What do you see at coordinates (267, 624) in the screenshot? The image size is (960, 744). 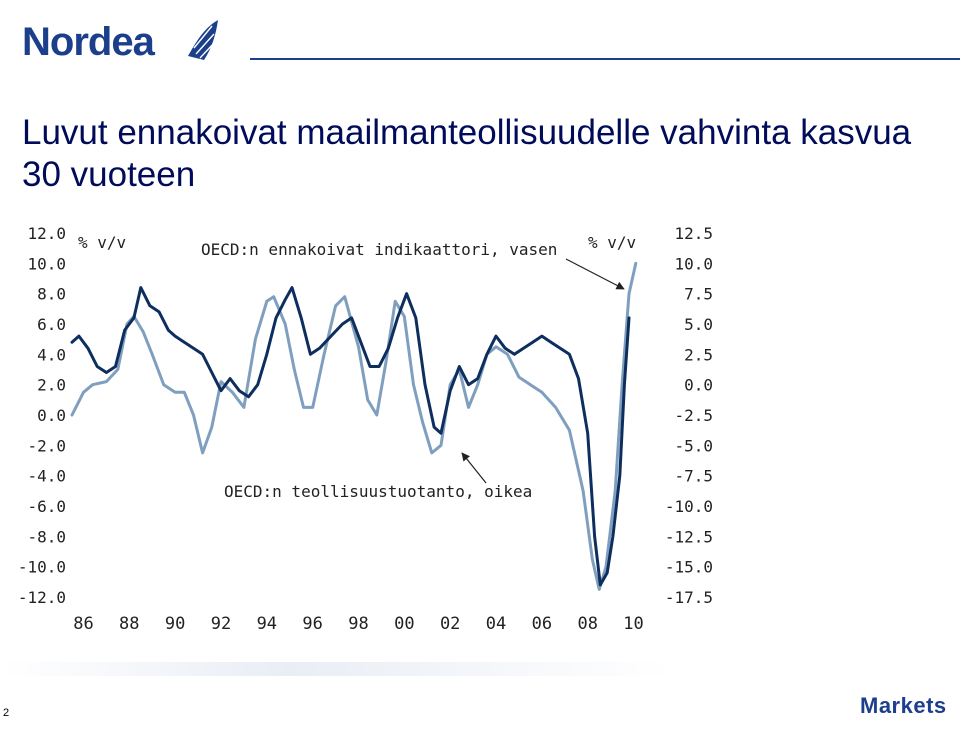 I see `x-tick-label: 94` at bounding box center [267, 624].